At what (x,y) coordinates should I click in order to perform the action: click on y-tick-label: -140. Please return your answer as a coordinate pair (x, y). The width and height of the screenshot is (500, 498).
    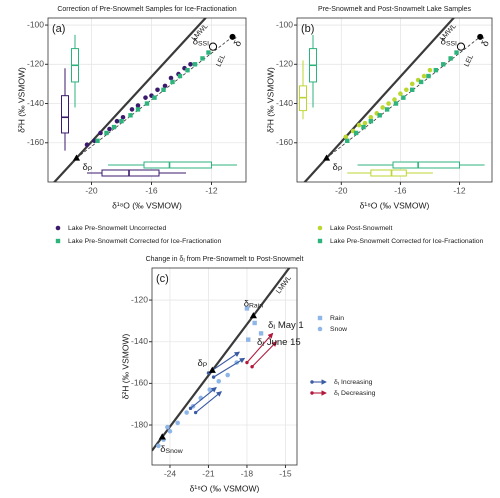
    Looking at the image, I should click on (35, 103).